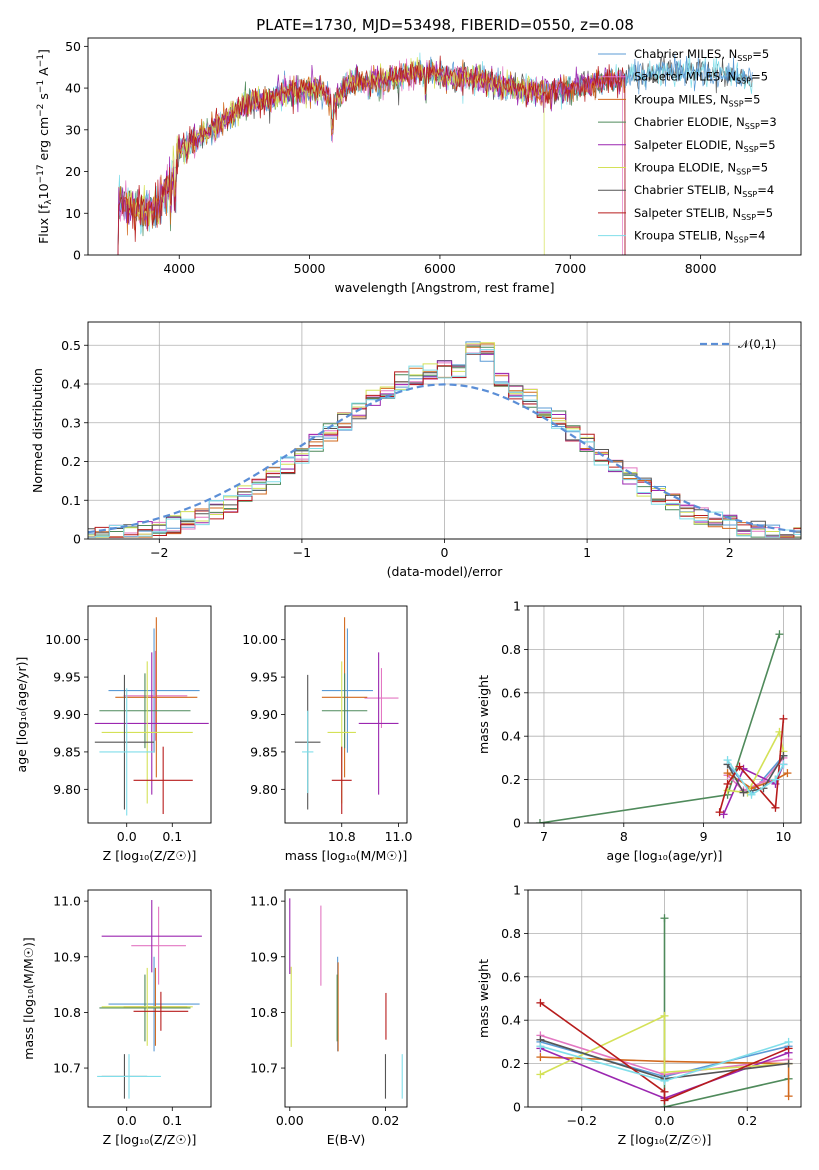 The image size is (819, 1170). What do you see at coordinates (73, 171) in the screenshot?
I see `y-tick-label: 20` at bounding box center [73, 171].